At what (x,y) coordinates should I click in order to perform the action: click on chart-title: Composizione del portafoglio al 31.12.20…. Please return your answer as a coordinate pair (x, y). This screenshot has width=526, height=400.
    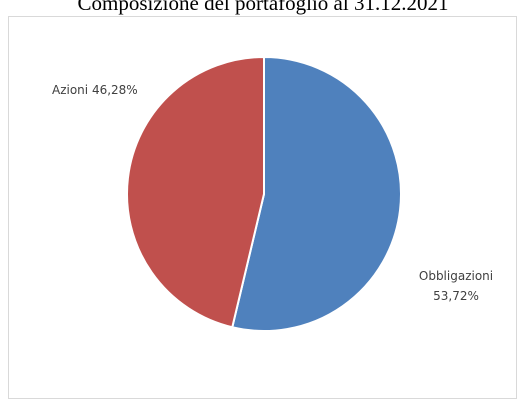
    Looking at the image, I should click on (263, 7).